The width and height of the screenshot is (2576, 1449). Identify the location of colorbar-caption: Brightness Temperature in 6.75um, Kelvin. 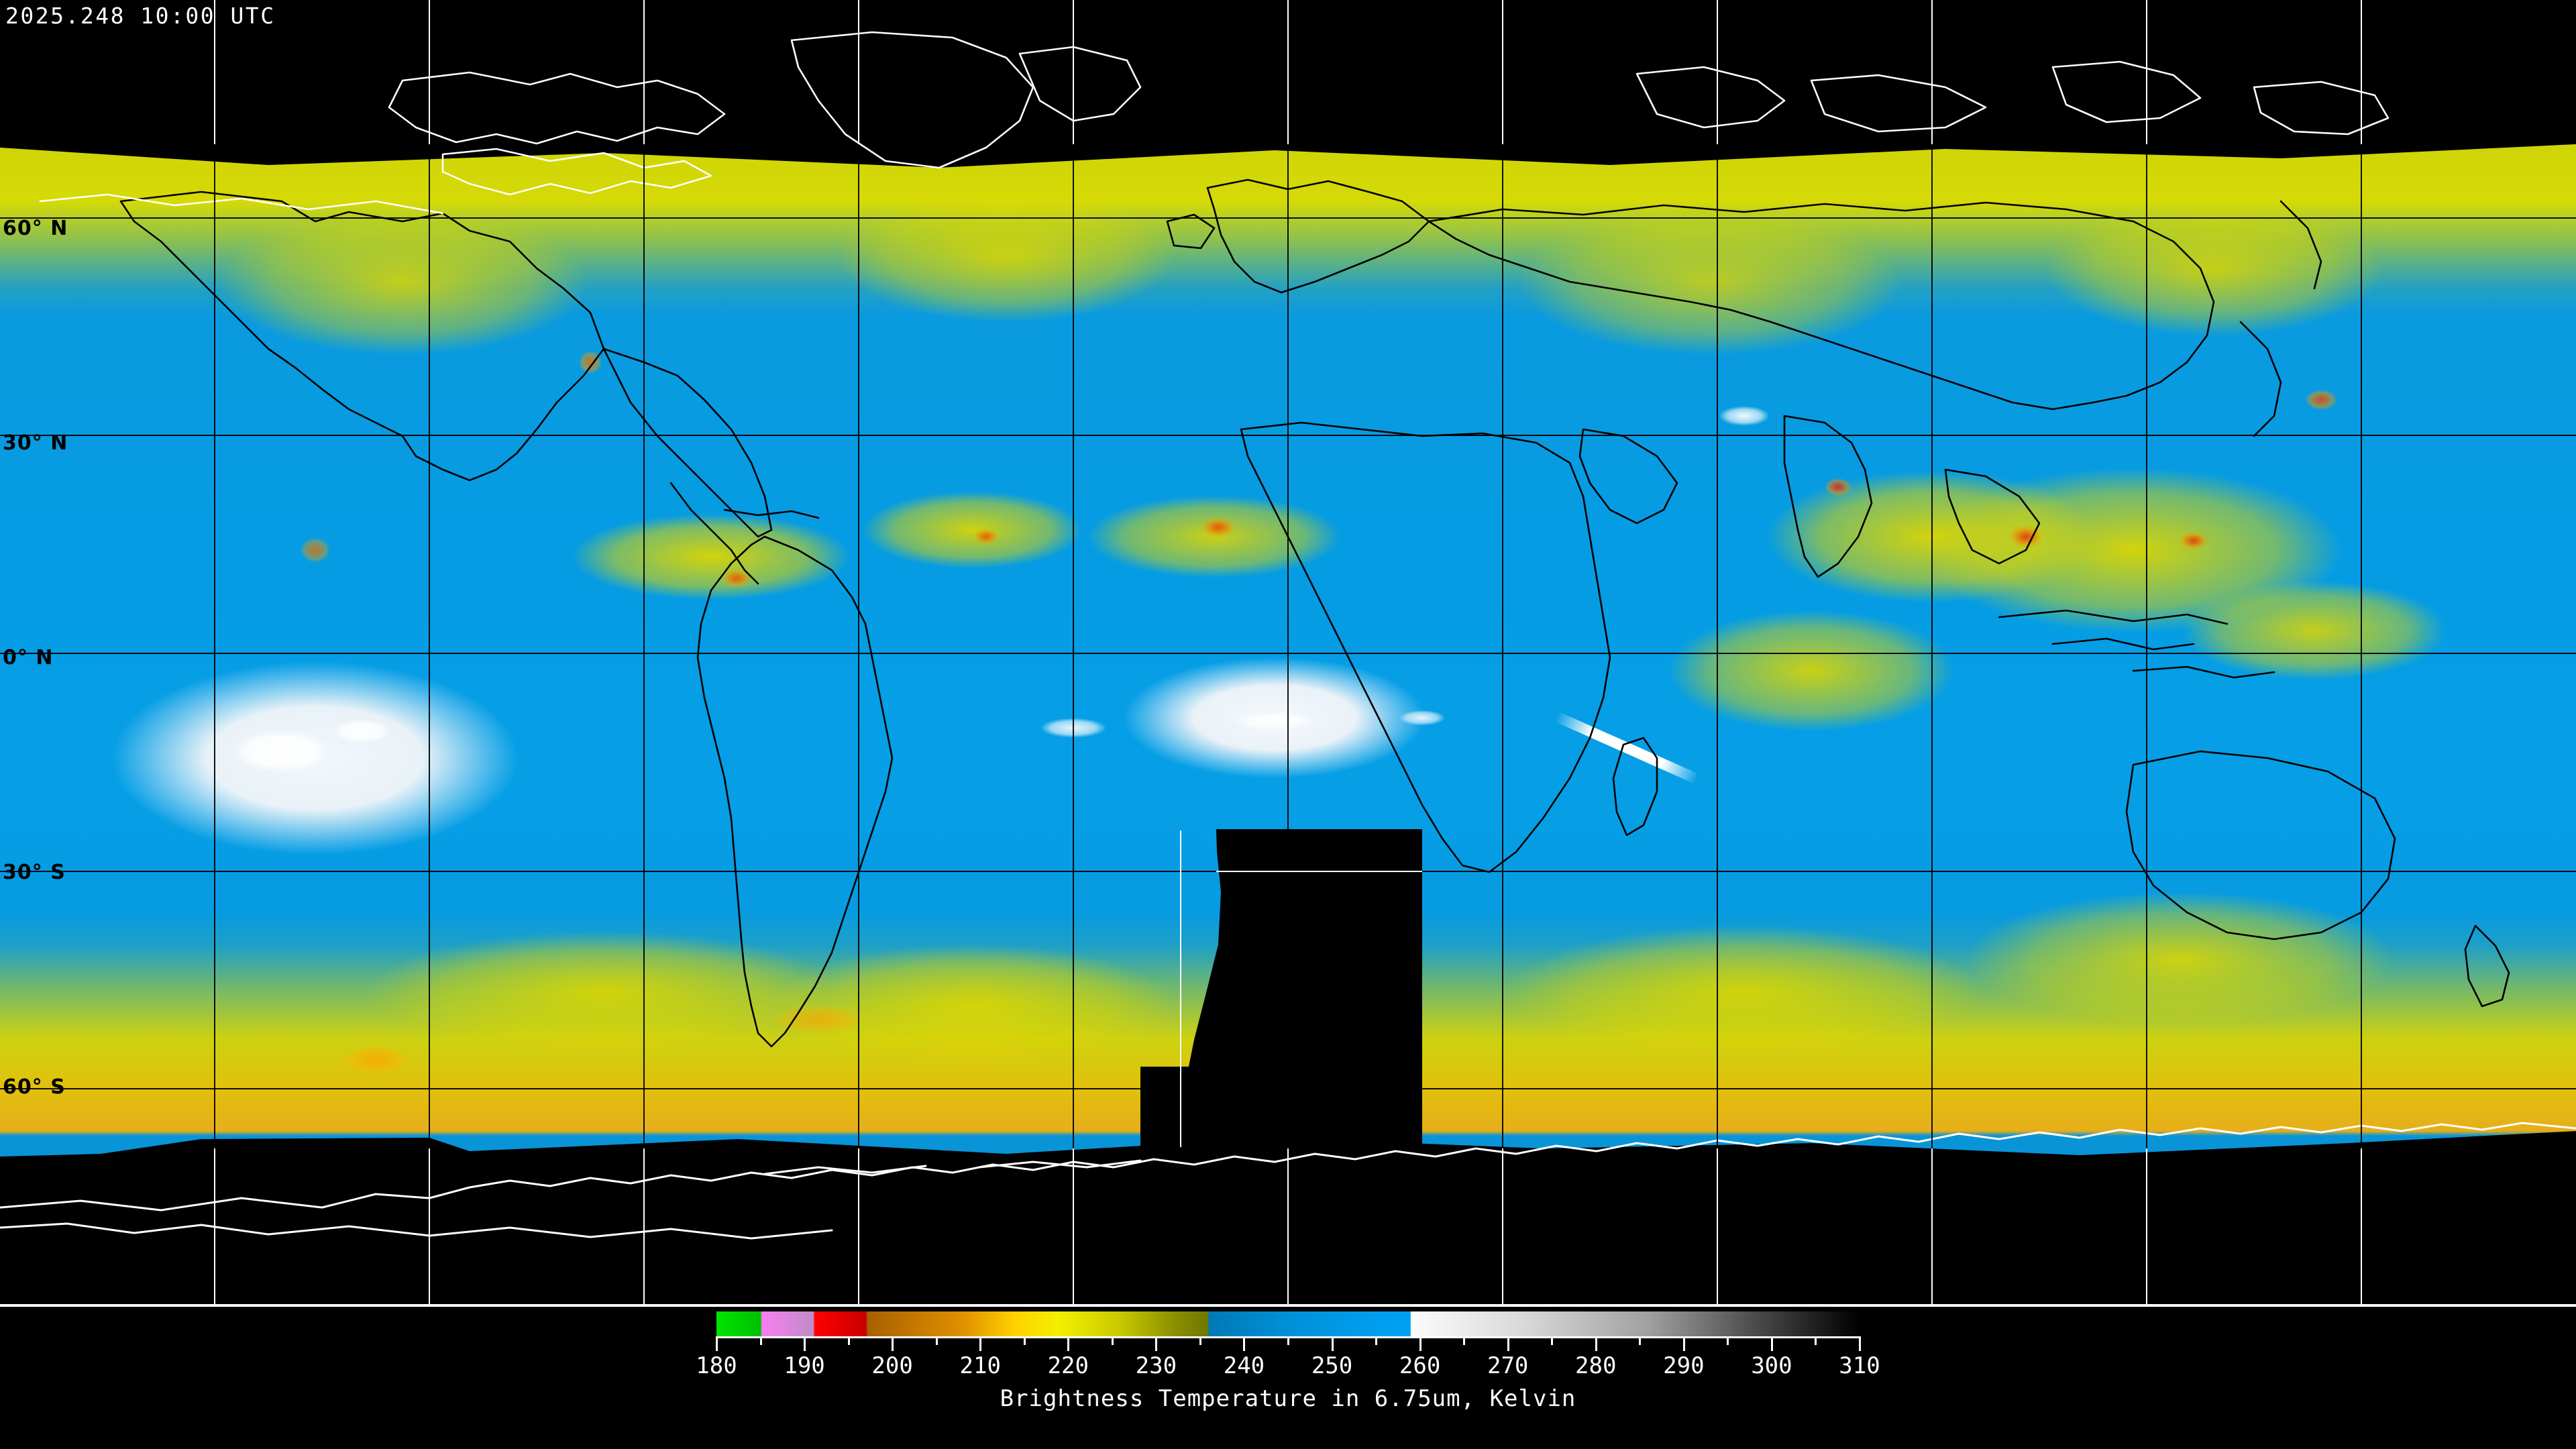
(1288, 1398).